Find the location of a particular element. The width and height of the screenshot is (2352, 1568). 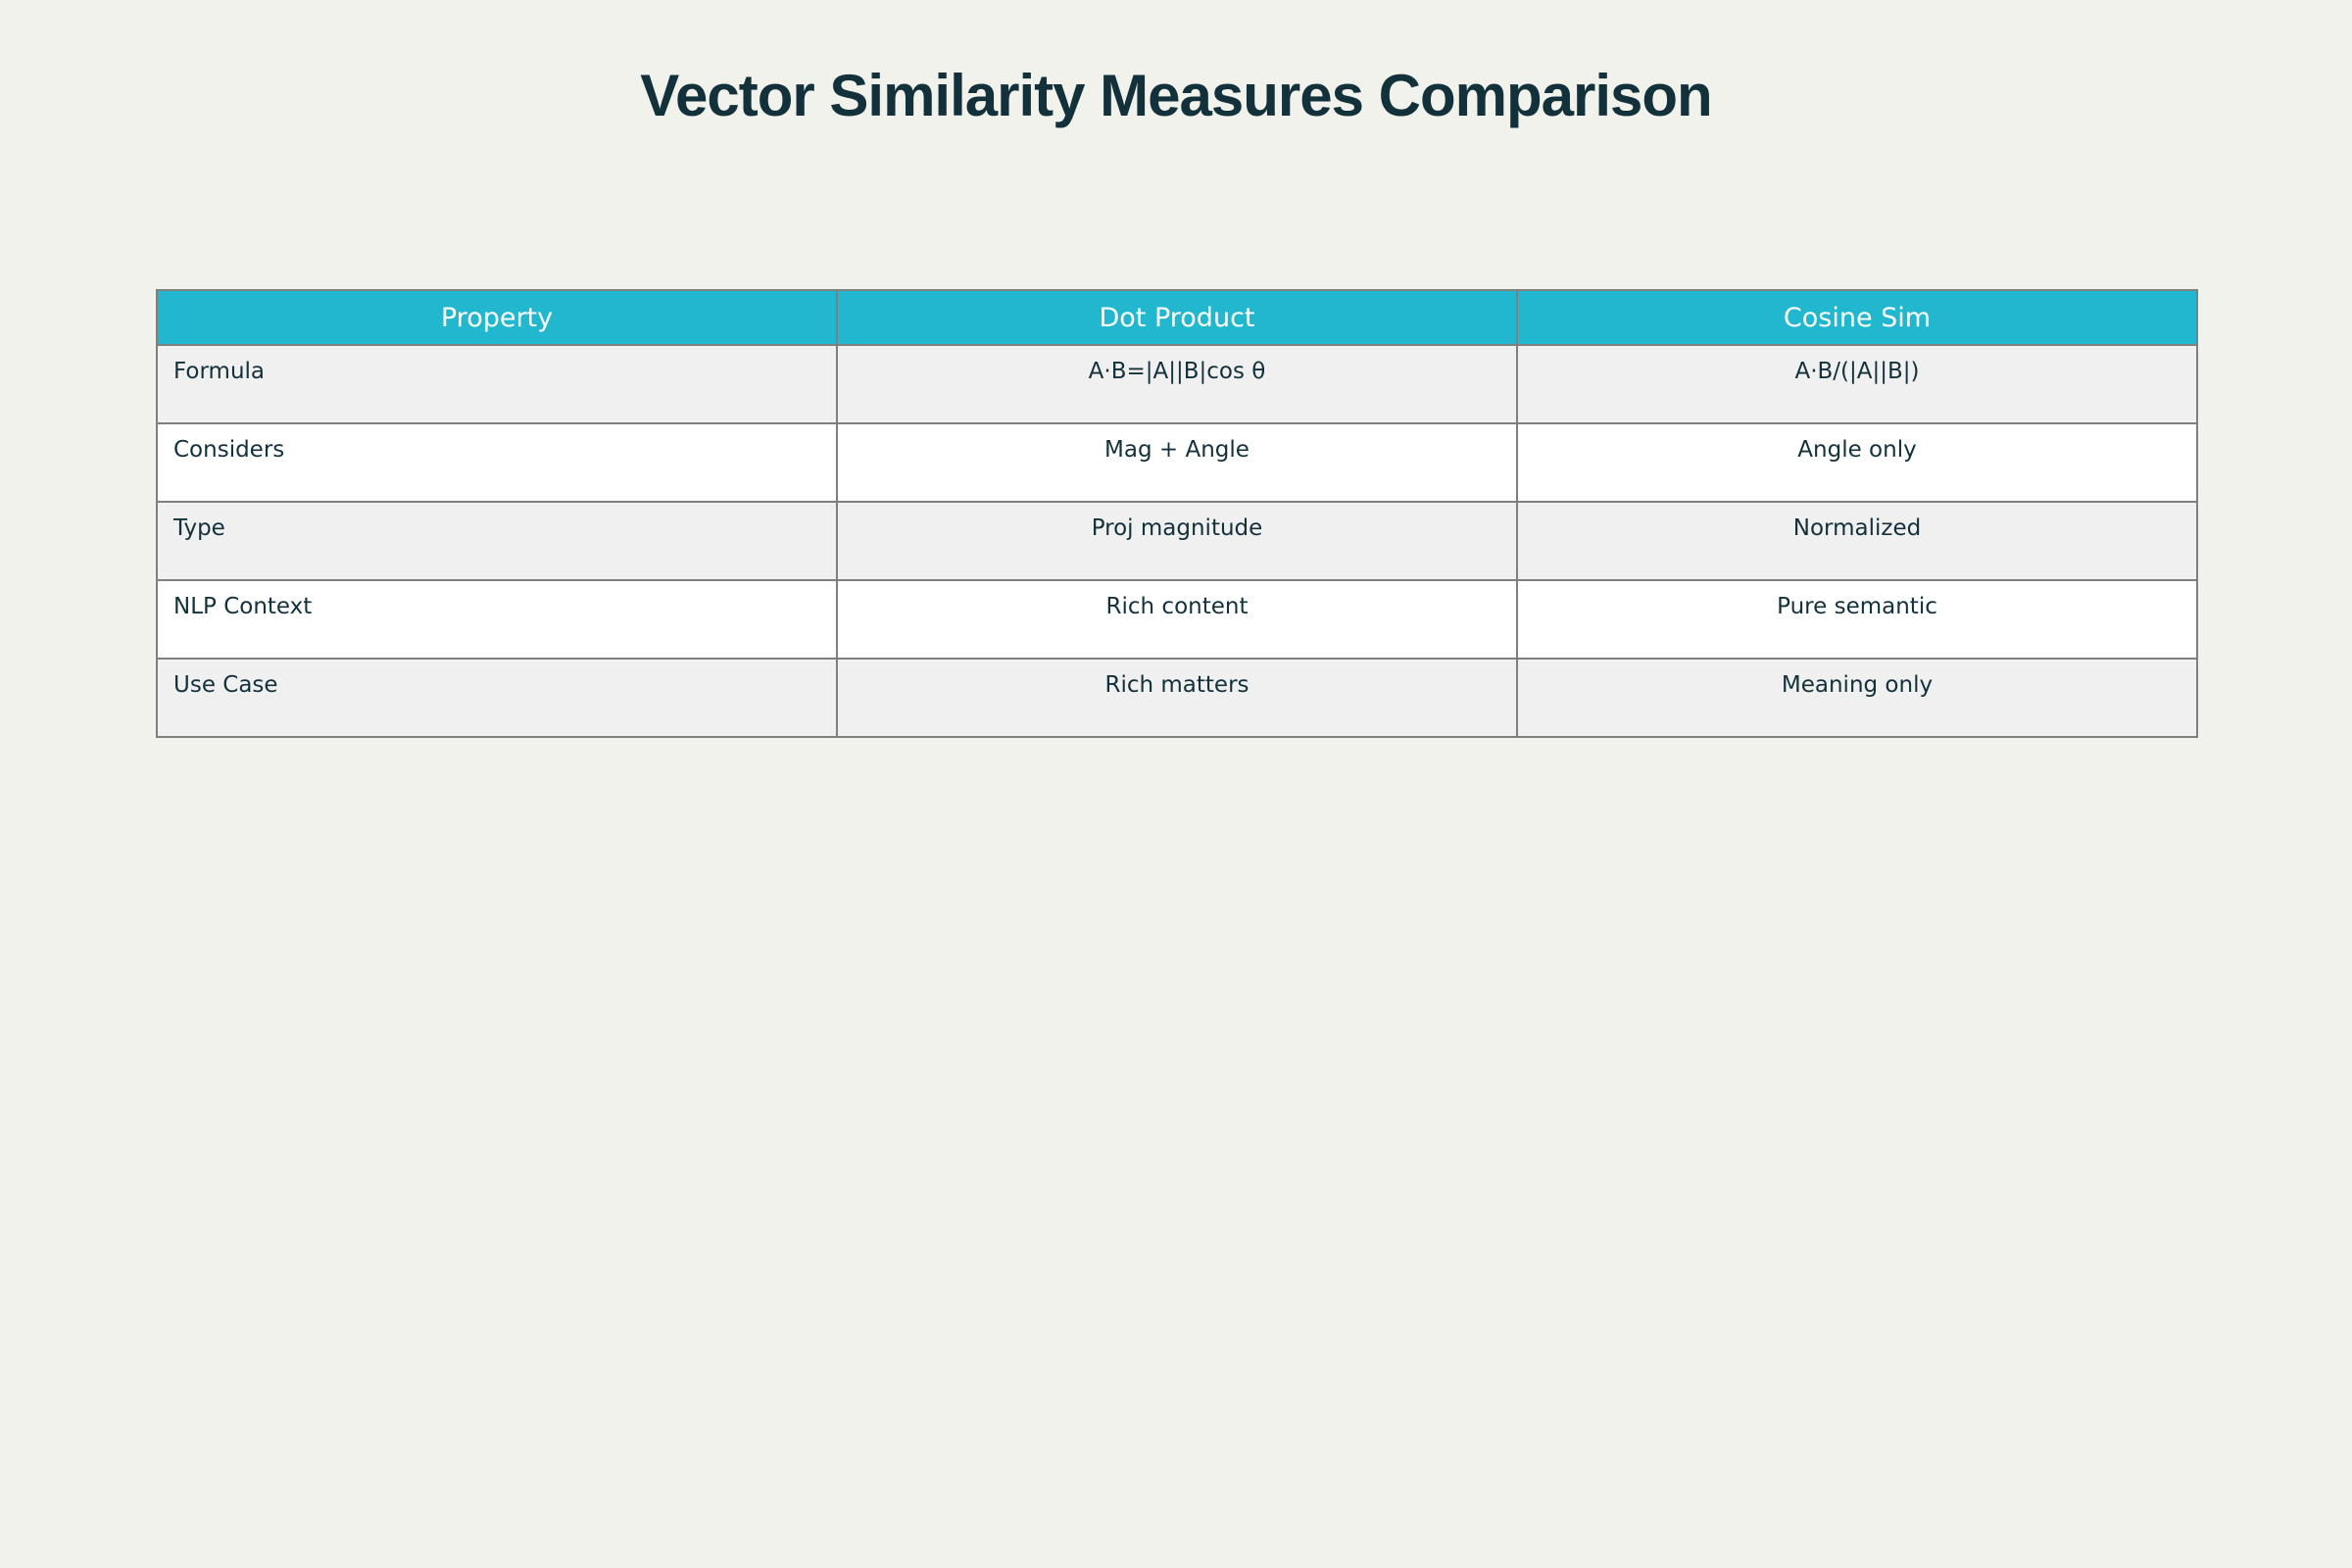

cosine-sim-cell: Angle only is located at coordinates (1857, 462).